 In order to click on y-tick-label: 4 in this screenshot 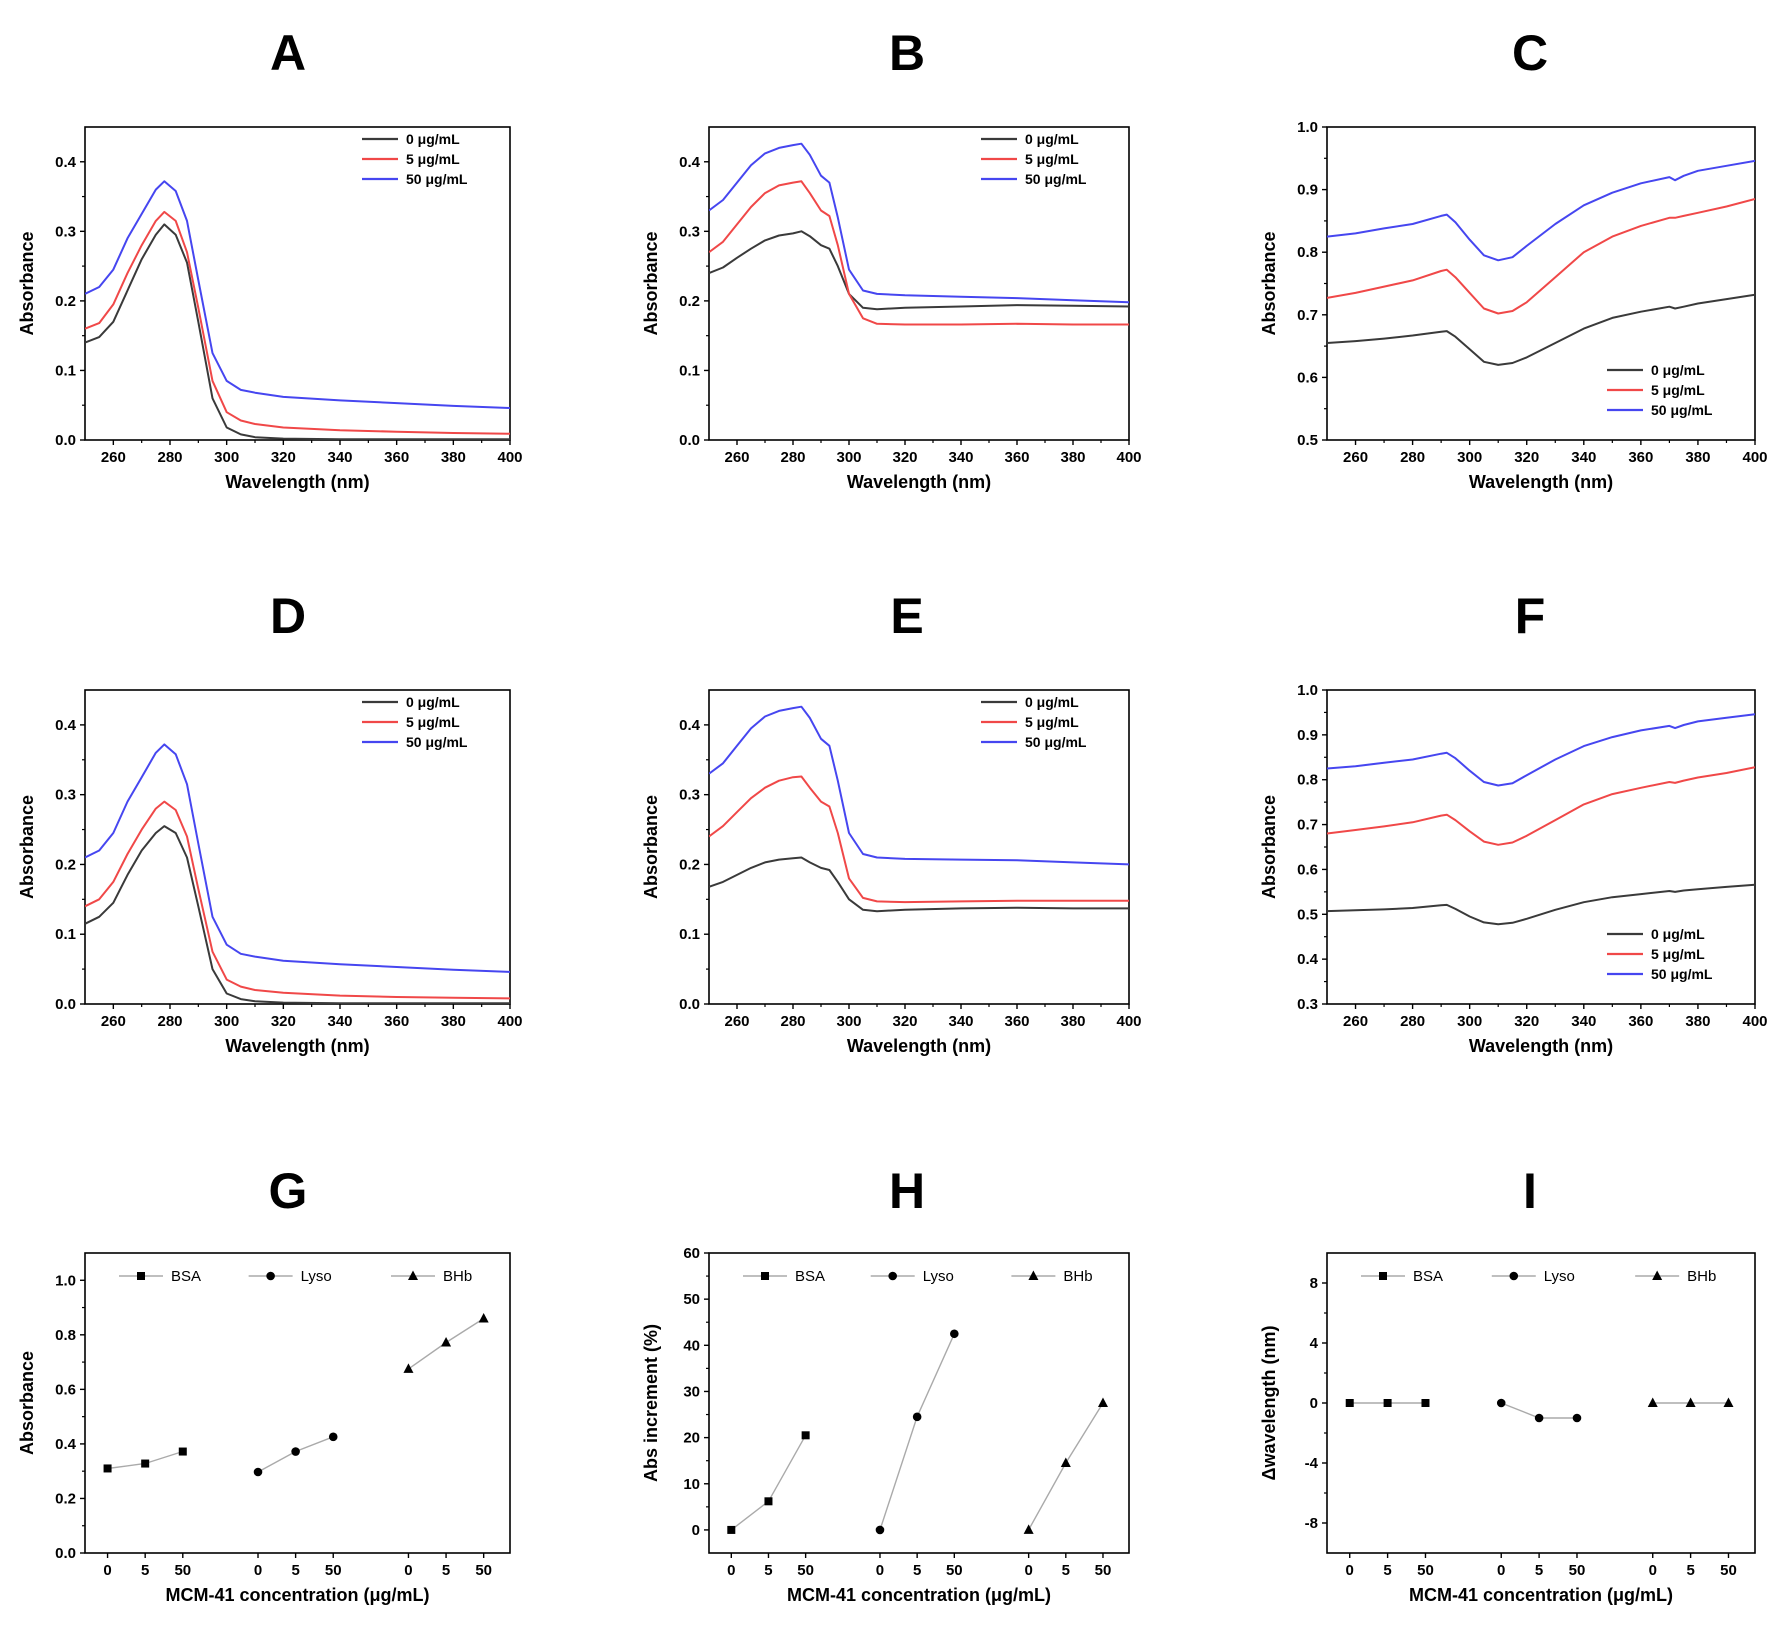, I will do `click(1314, 1343)`.